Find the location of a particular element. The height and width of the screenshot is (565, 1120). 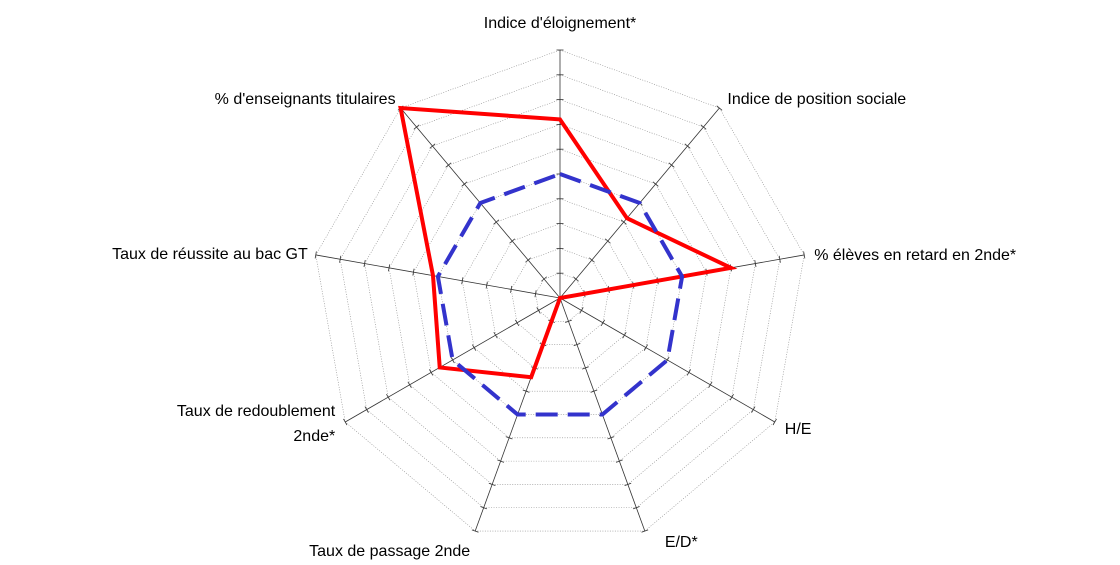

axis-label-line: E/D* is located at coordinates (681, 542).